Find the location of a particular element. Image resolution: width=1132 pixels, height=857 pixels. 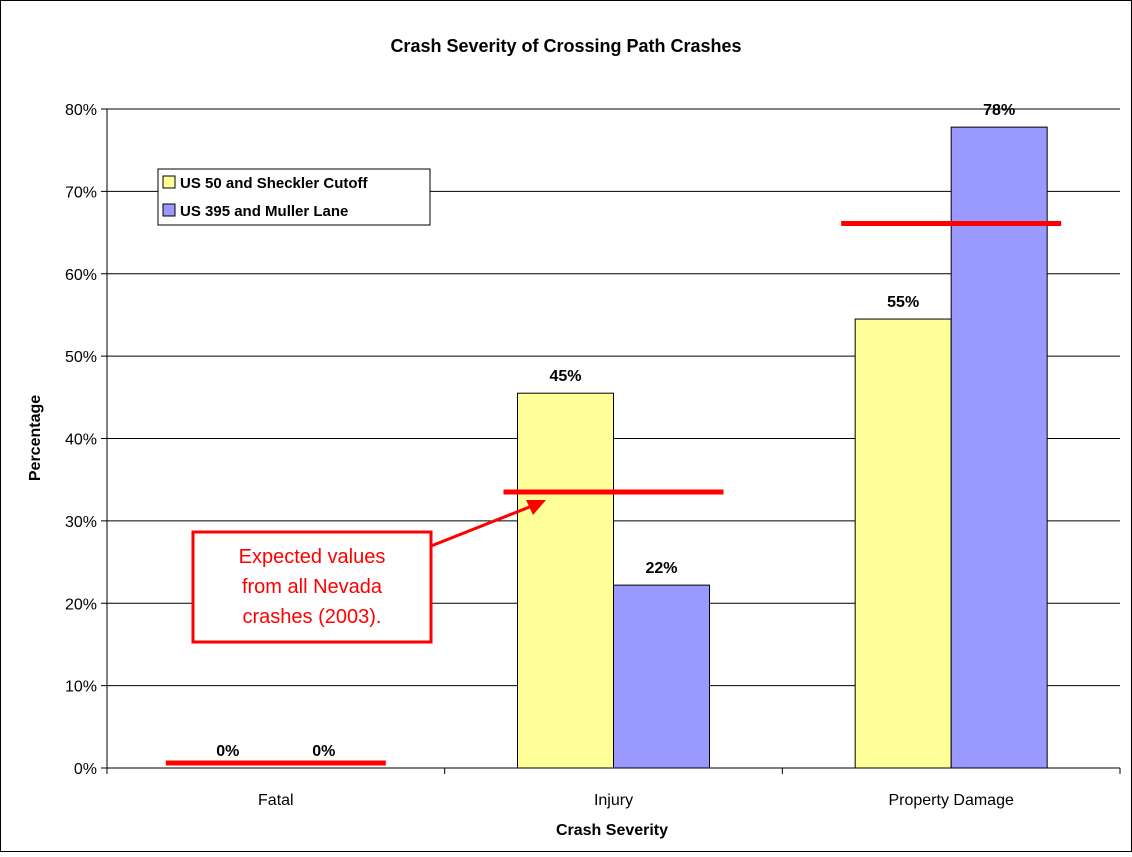

callout-arrow-line is located at coordinates (481, 526).